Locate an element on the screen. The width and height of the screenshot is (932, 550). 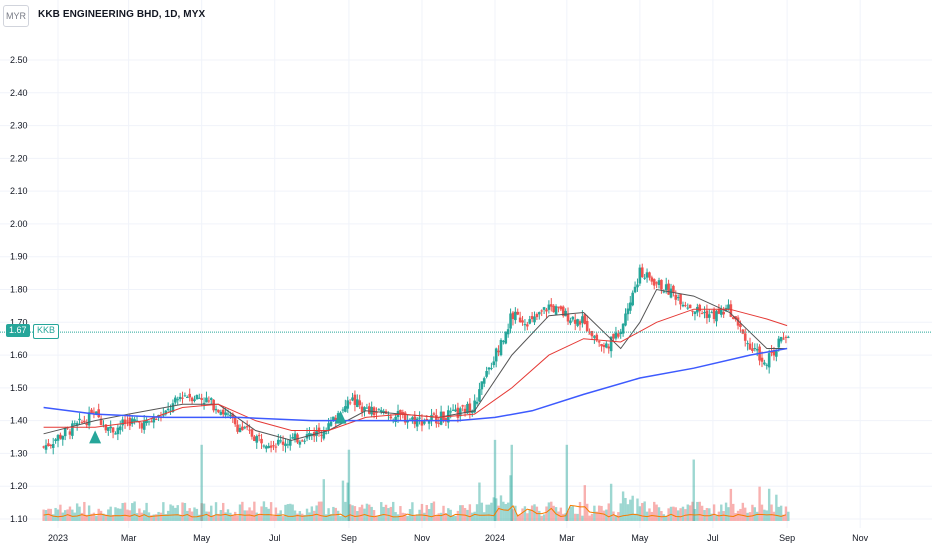
x-tick-label: Sep is located at coordinates (349, 538).